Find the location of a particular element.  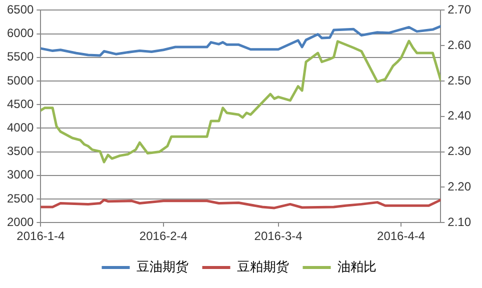

y-tick-label: 5000 is located at coordinates (20, 80).